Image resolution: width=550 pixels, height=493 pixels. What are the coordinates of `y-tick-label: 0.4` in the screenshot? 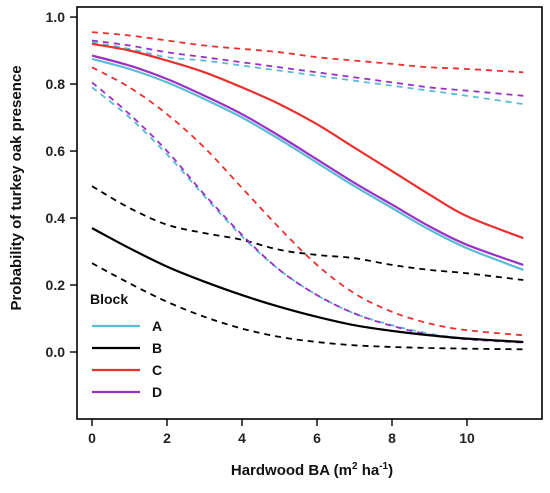 It's located at (56, 218).